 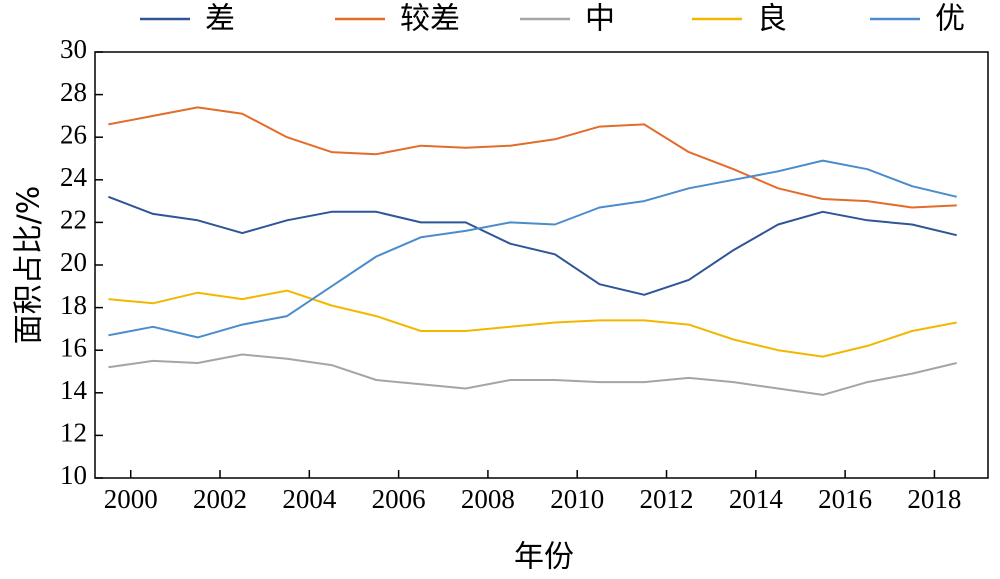 I want to click on x-tick-label: 2000, so click(x=131, y=499).